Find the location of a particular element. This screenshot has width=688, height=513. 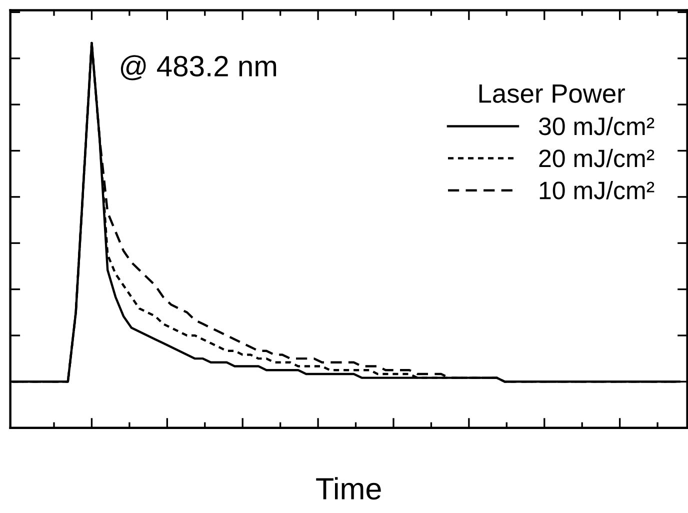

legend-label: 20 mJ/cm² is located at coordinates (596, 158).